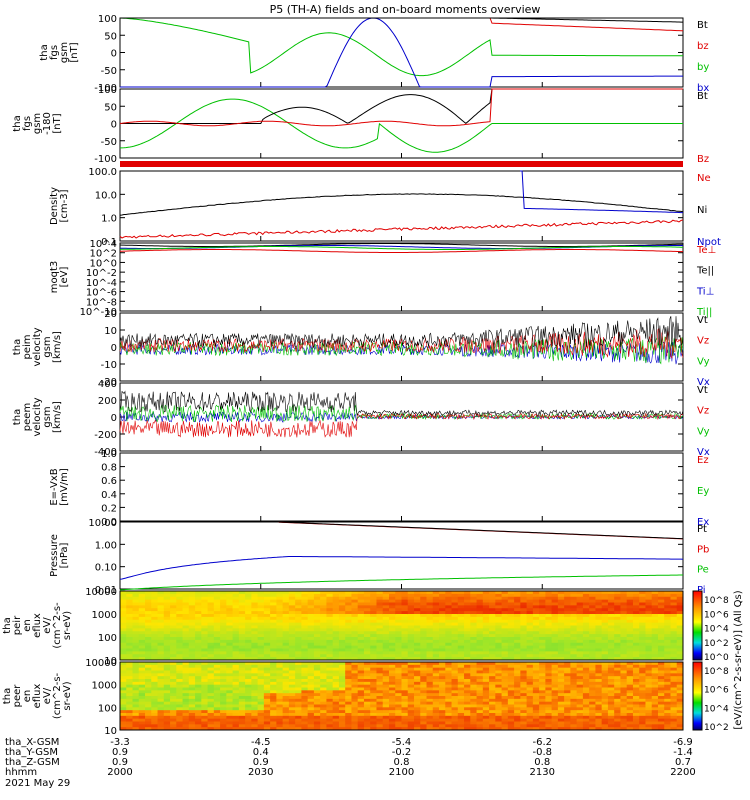  What do you see at coordinates (703, 411) in the screenshot?
I see `legend-vz: Vz` at bounding box center [703, 411].